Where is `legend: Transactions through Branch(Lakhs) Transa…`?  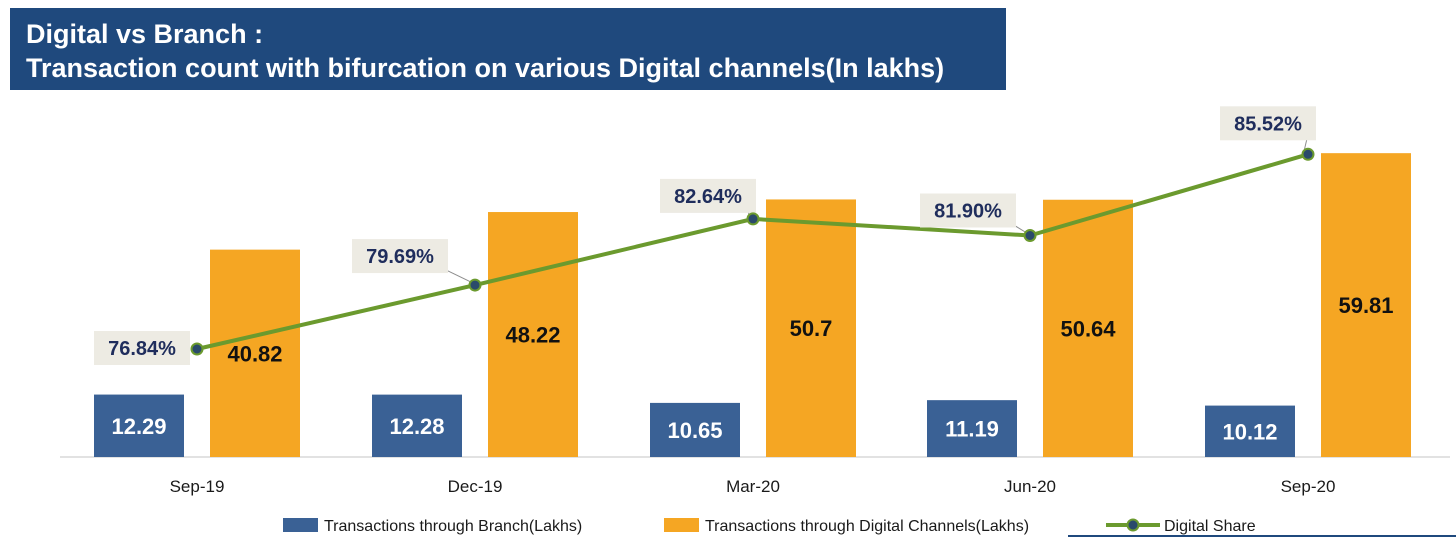
legend: Transactions through Branch(Lakhs) Transa… is located at coordinates (769, 526).